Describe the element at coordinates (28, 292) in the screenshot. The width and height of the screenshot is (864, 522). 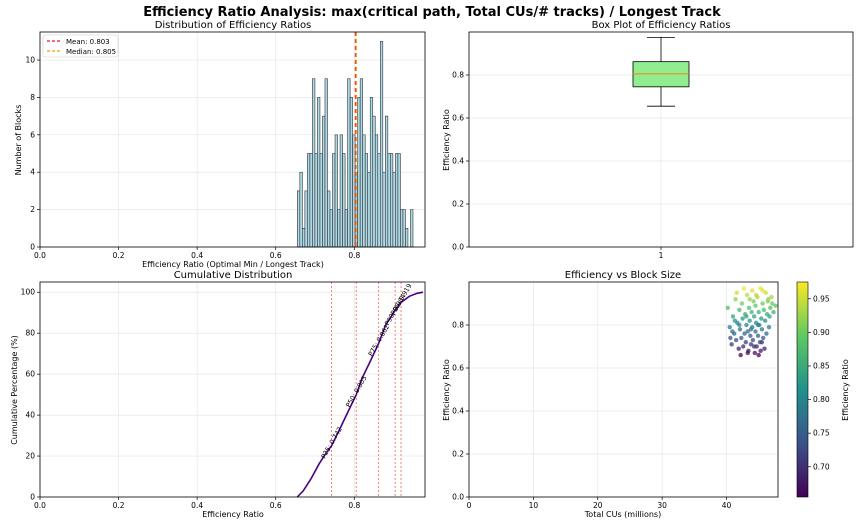
I see `y-tick-label: 100` at that location.